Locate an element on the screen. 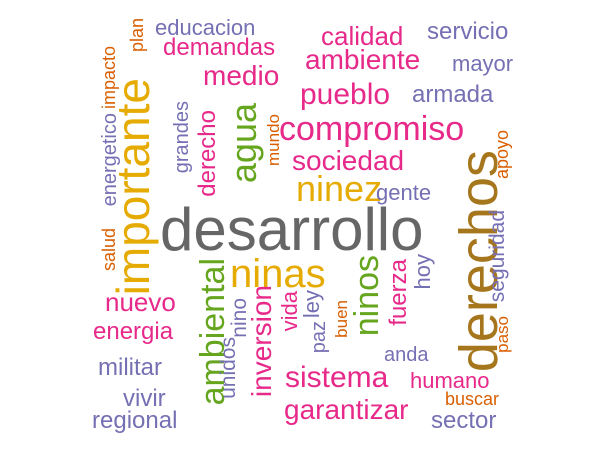 The width and height of the screenshot is (609, 461). word-sociedad: sociedad is located at coordinates (348, 160).